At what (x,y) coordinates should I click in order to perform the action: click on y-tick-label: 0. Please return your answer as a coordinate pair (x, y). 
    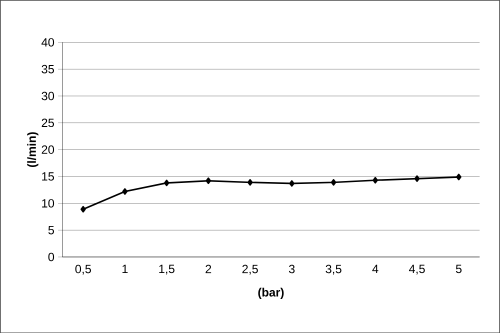
    Looking at the image, I should click on (51, 257).